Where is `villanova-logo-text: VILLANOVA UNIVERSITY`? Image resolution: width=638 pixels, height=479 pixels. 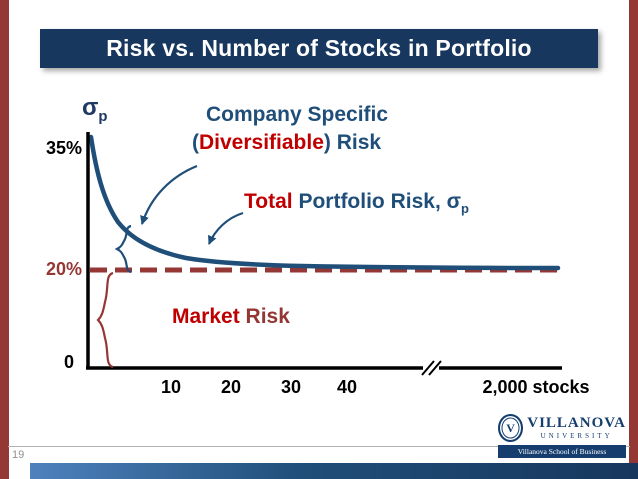
villanova-logo-text: VILLANOVA UNIVERSITY is located at coordinates (576, 428).